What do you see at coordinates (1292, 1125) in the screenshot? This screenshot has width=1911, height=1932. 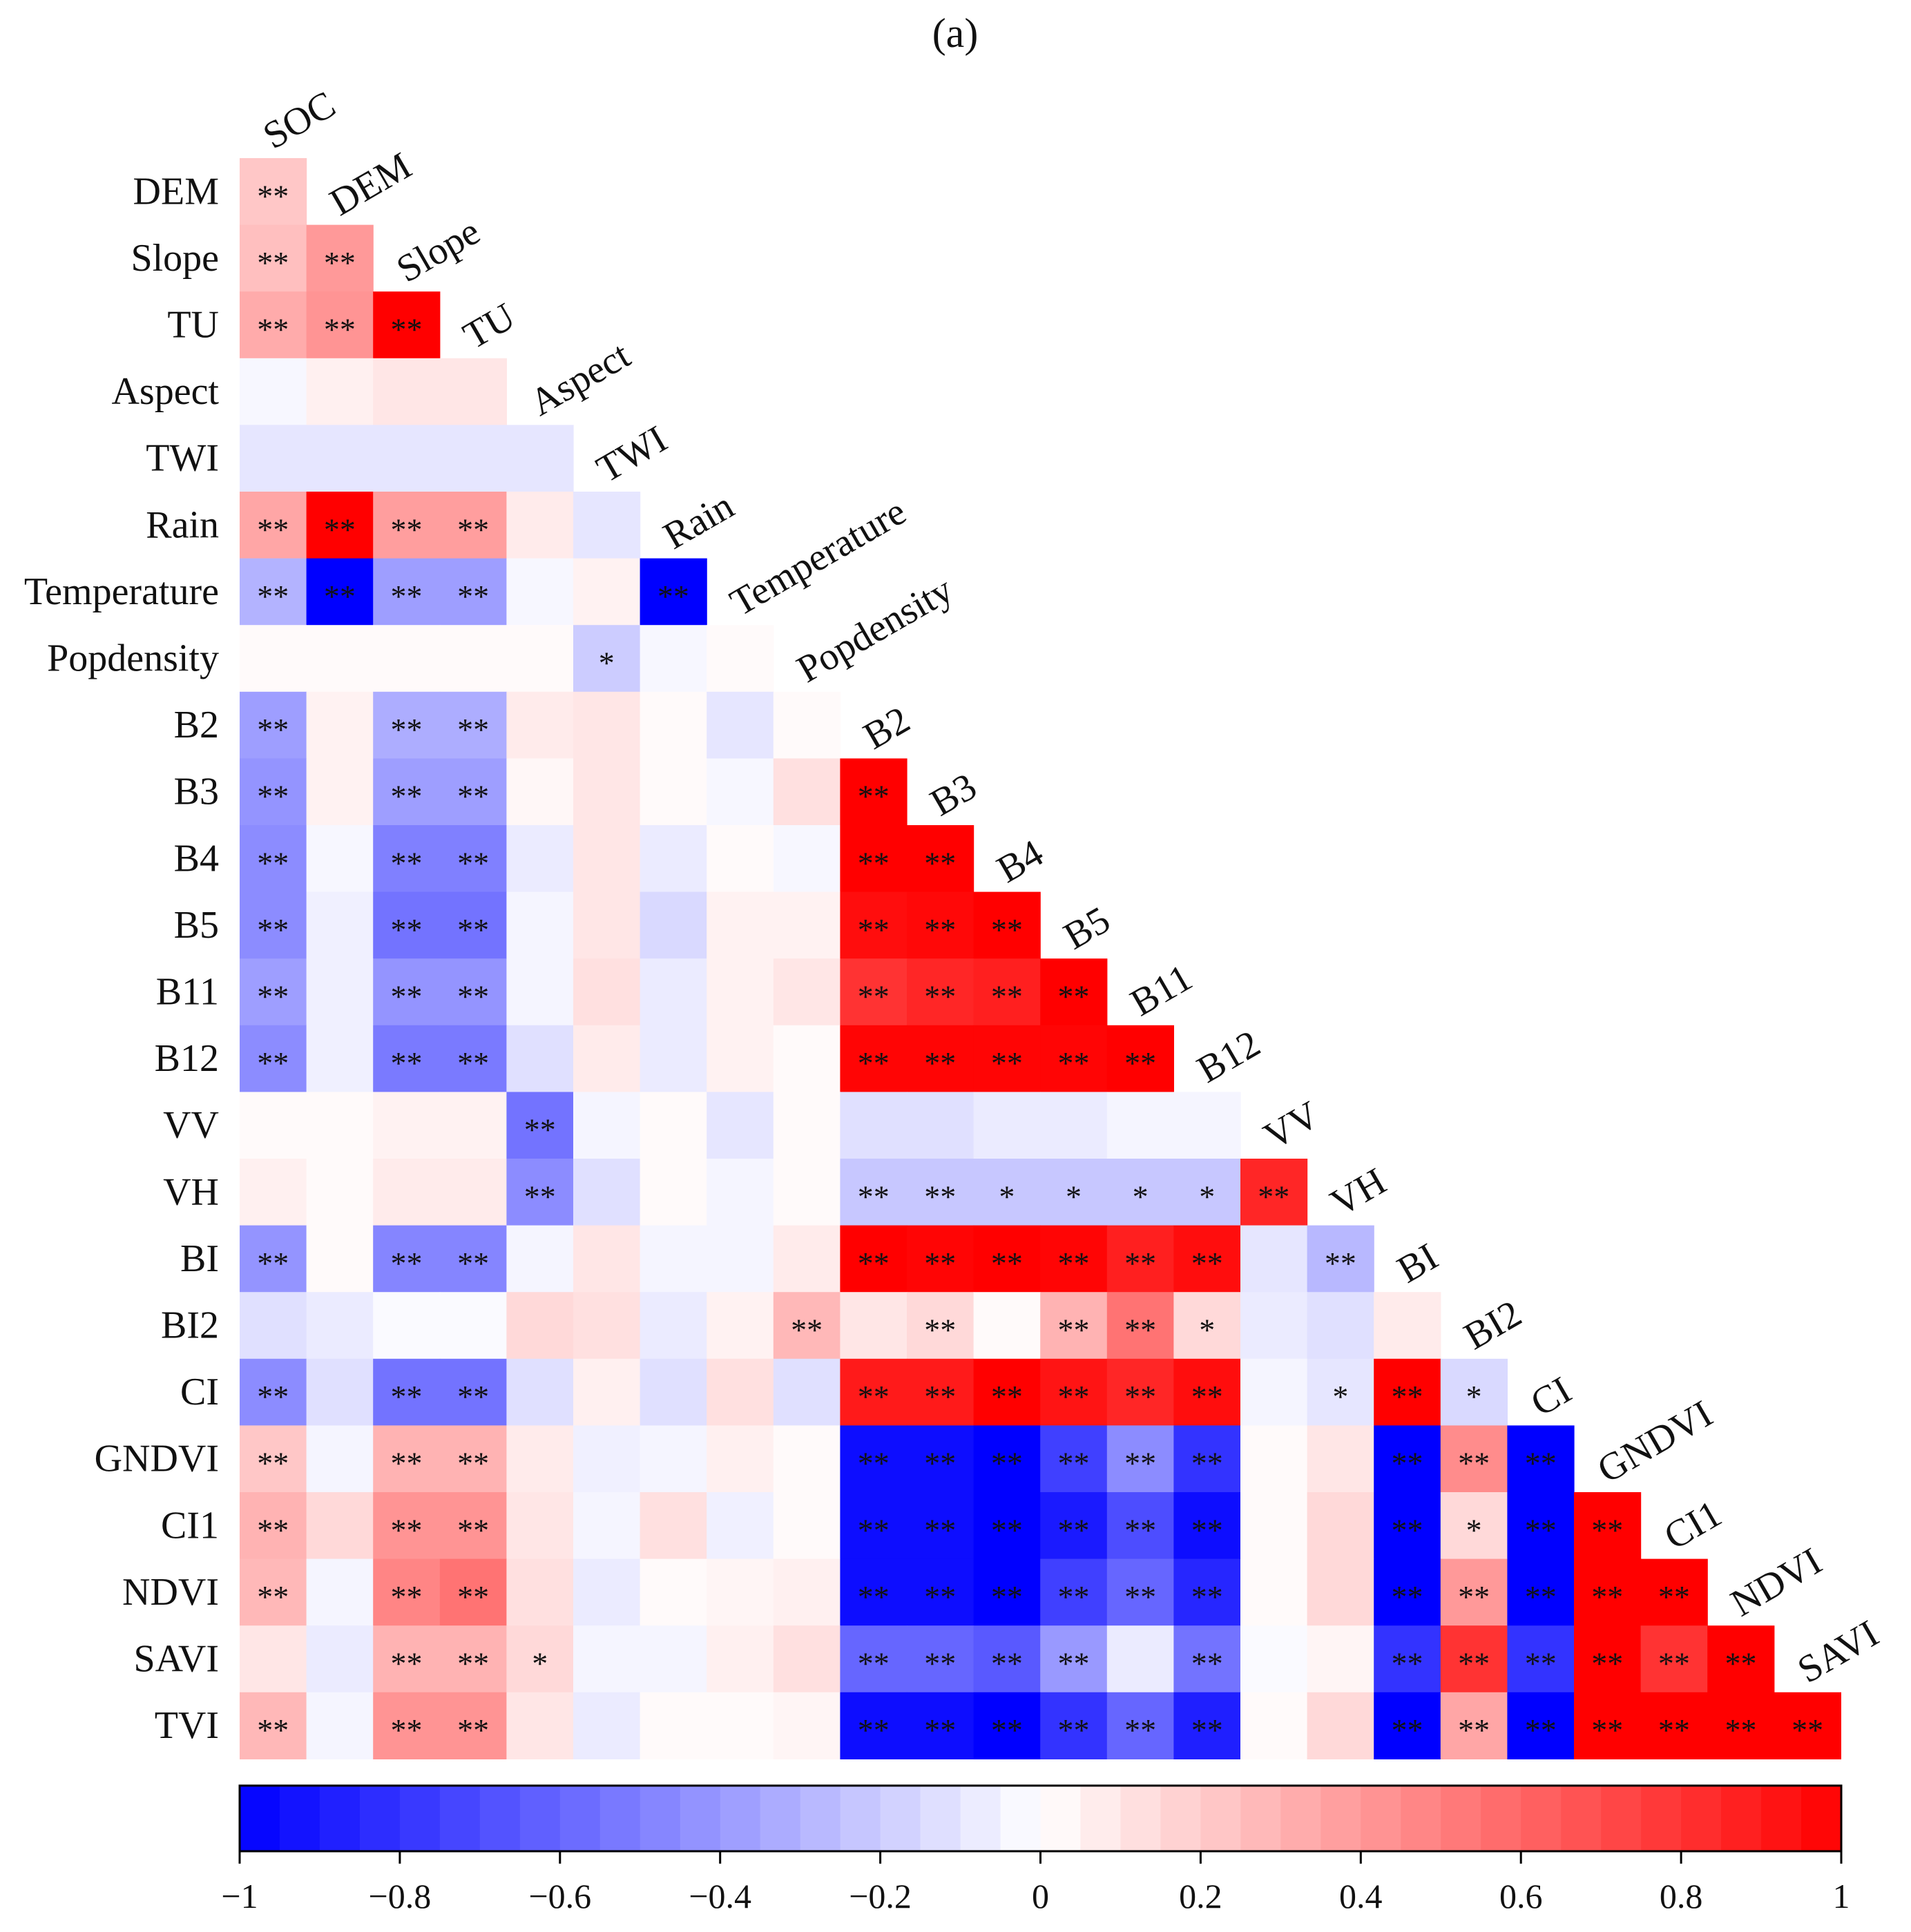 I see `column-label: VV` at bounding box center [1292, 1125].